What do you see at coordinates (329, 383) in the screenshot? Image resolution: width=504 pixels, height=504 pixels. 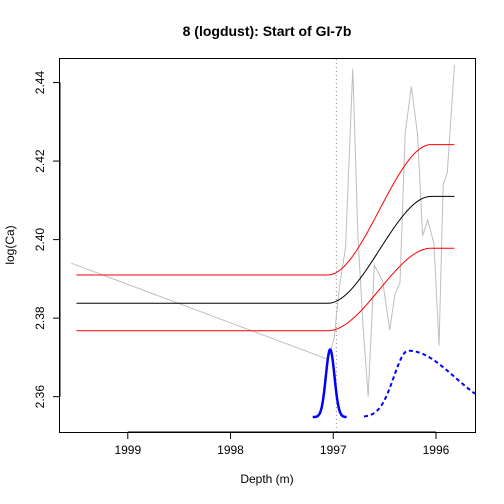 I see `onset-density-curve` at bounding box center [329, 383].